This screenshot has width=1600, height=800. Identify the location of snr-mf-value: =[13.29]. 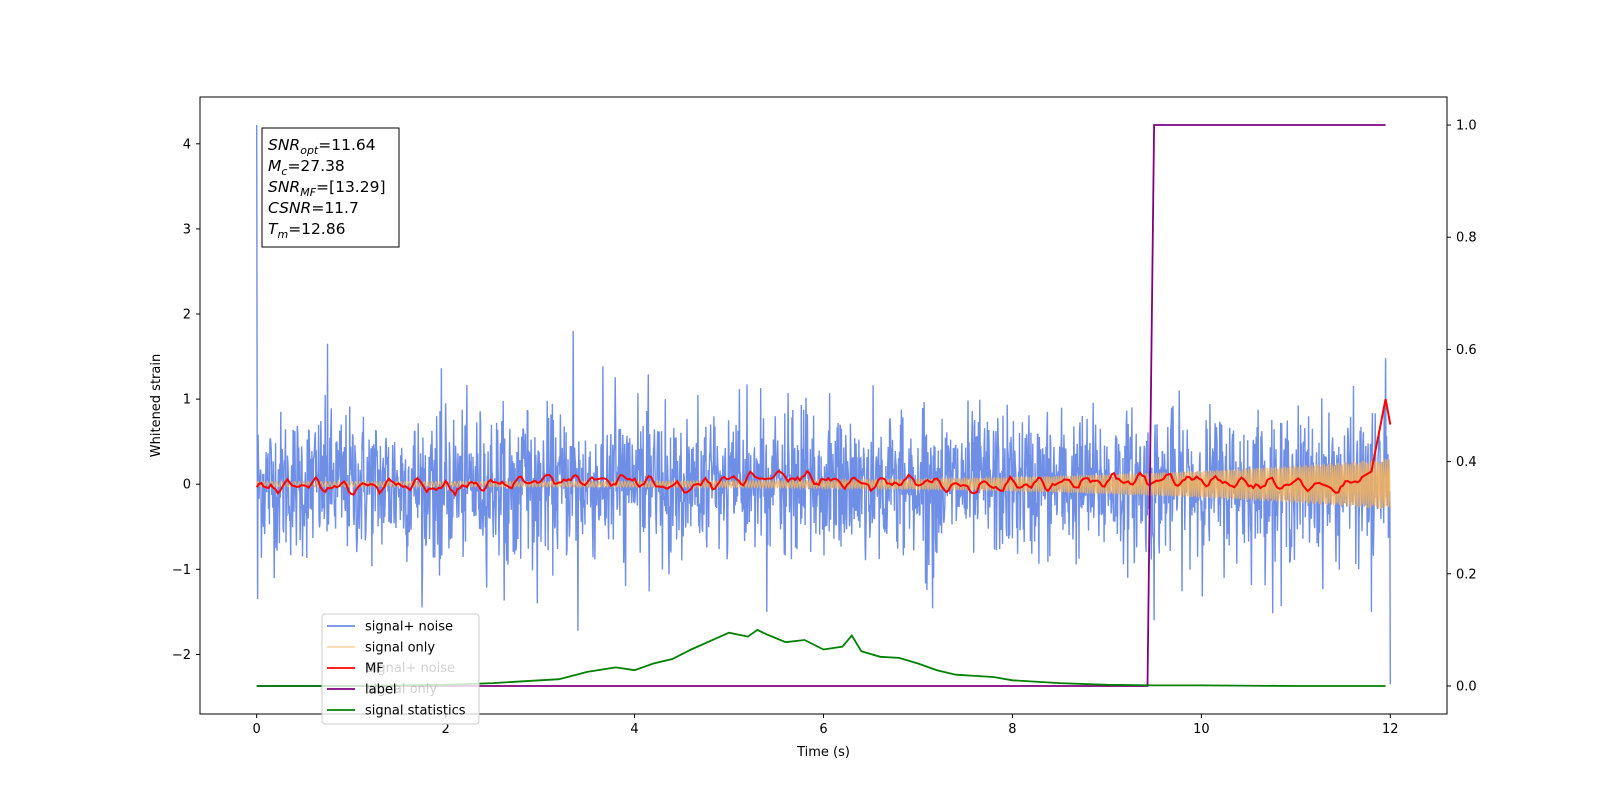
(350, 187).